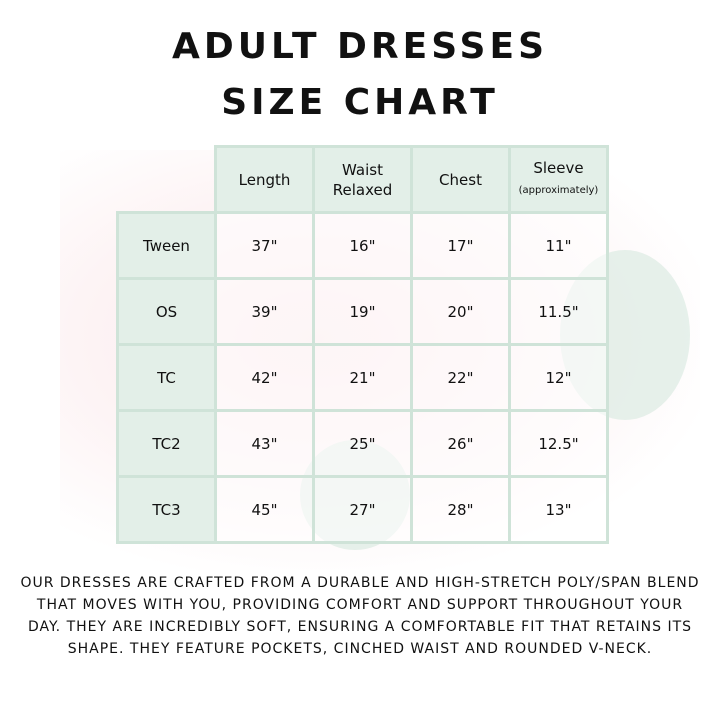  I want to click on header-label: Relaxed, so click(362, 189).